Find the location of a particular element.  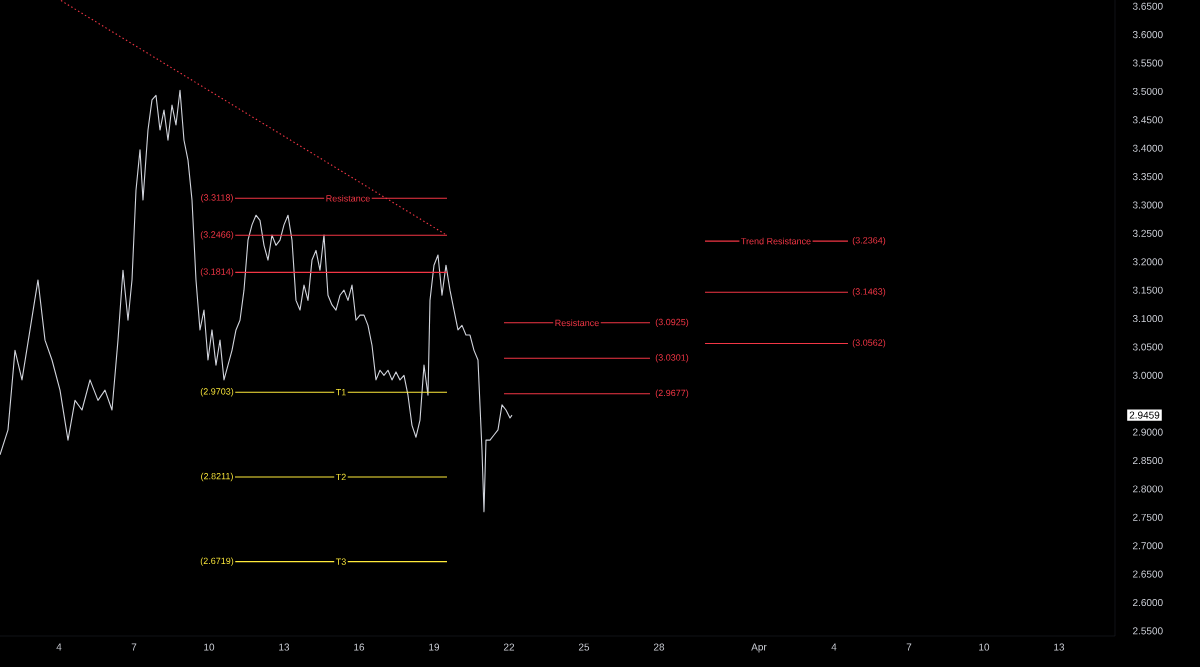

annotation: T2 is located at coordinates (340, 477).